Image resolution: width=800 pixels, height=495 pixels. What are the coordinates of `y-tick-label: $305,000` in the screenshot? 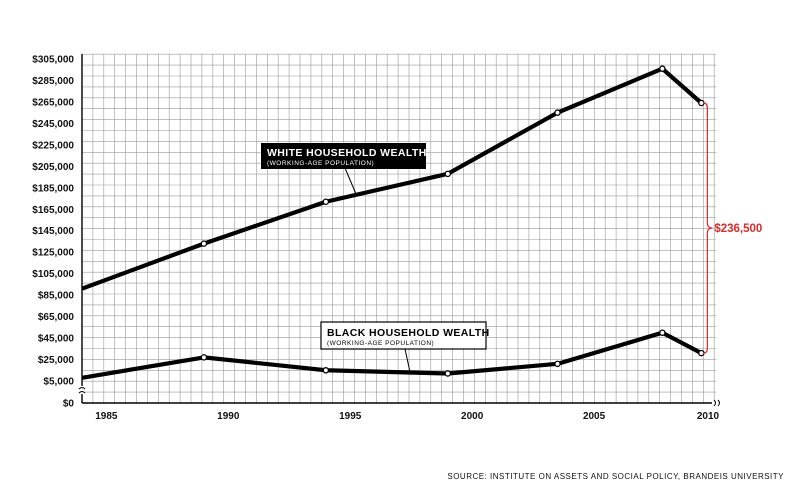 It's located at (53, 60).